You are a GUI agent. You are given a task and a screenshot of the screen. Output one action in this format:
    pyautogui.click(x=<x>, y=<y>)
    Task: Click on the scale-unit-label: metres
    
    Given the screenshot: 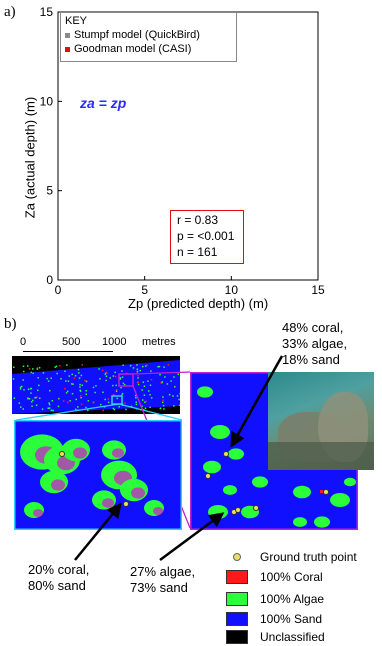 What is the action you would take?
    pyautogui.click(x=159, y=342)
    